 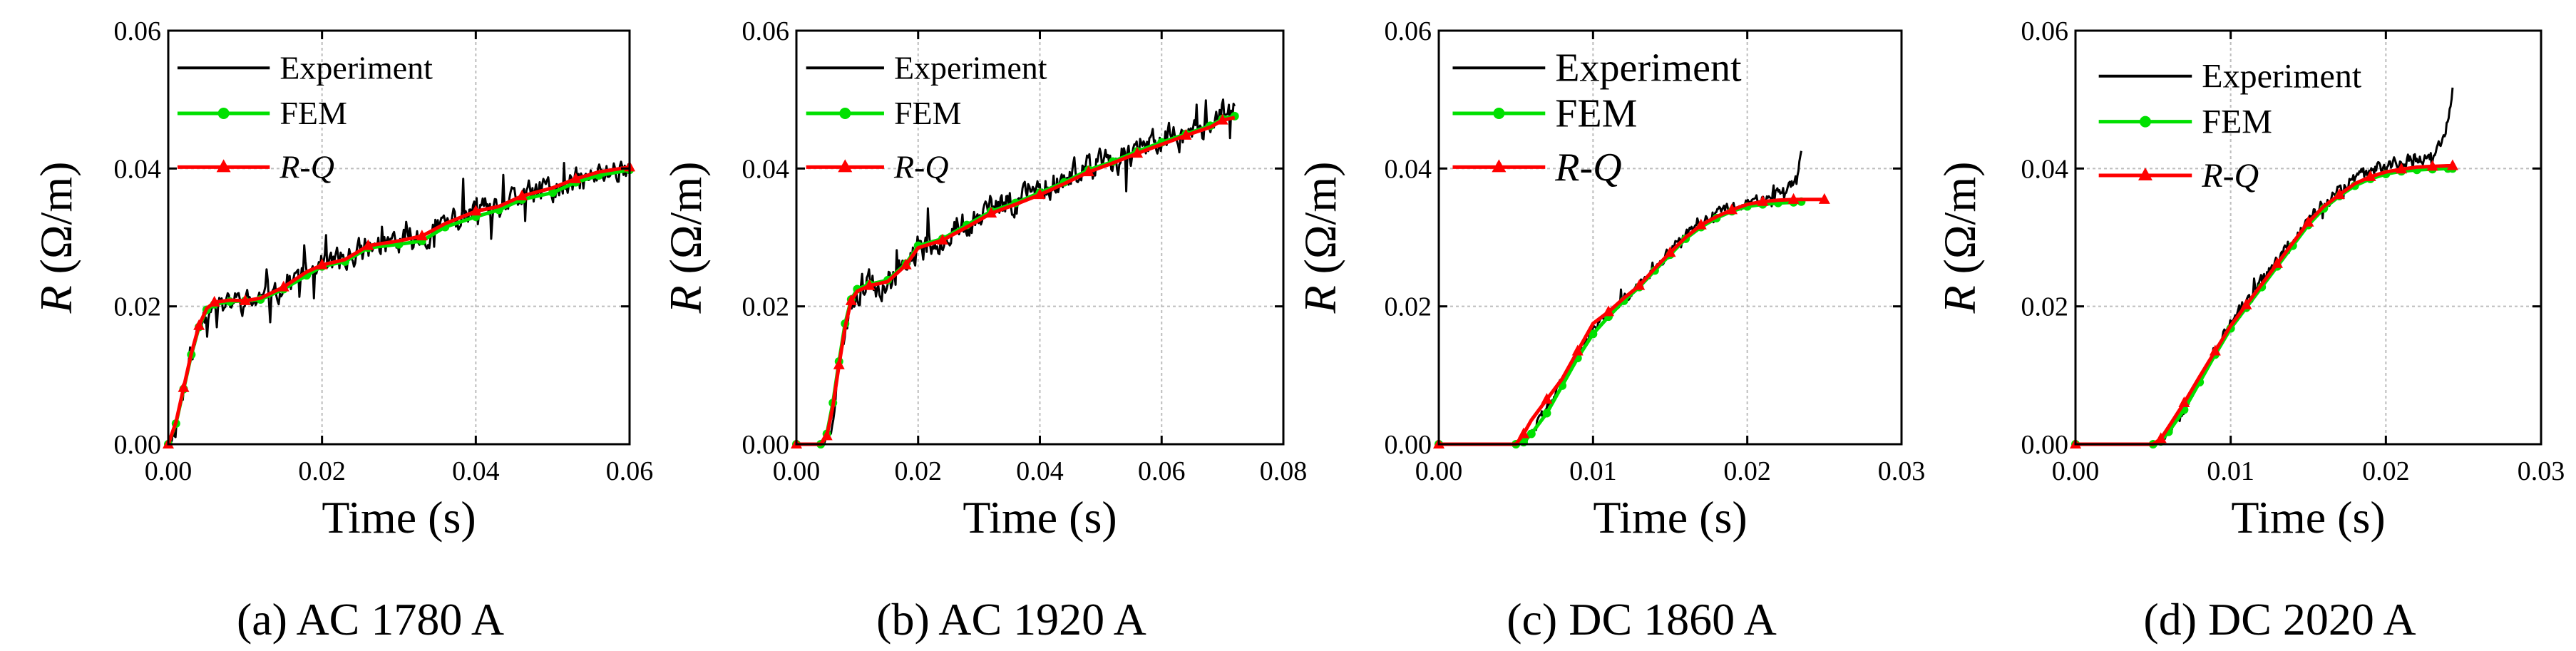 I want to click on x-tick-label: 0.08, so click(x=1284, y=471).